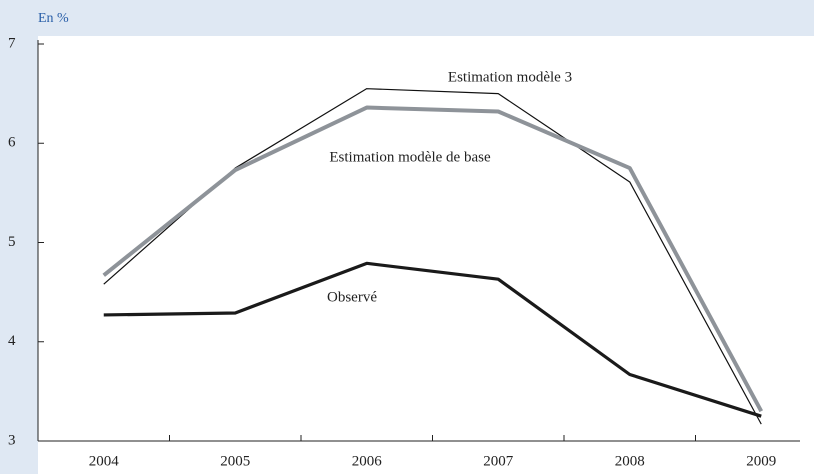 The image size is (814, 474). What do you see at coordinates (410, 157) in the screenshot?
I see `series-label: Estimation modèle de base` at bounding box center [410, 157].